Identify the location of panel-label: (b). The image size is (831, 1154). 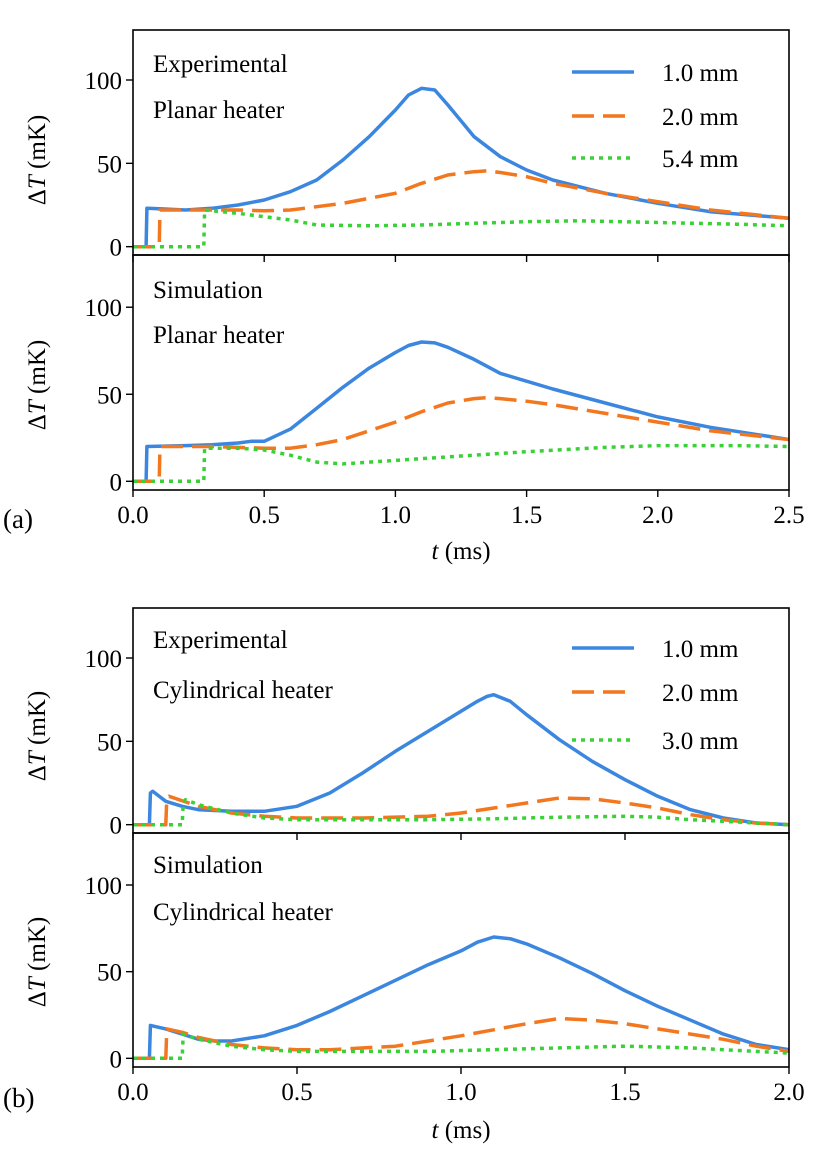
(18, 1098).